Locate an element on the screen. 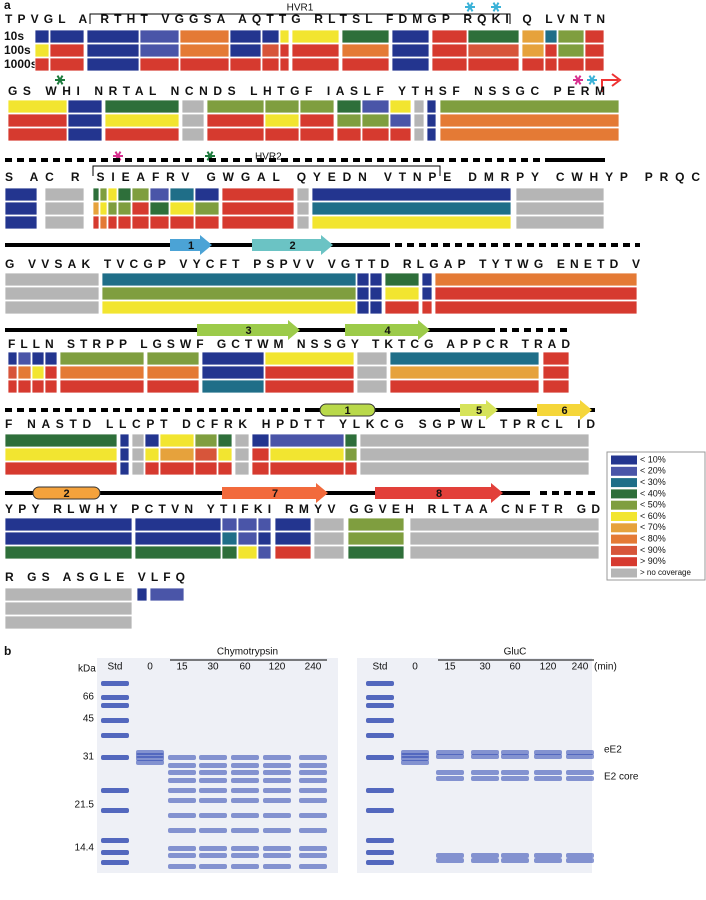 The image size is (706, 900). legend-label: > no coverage is located at coordinates (665, 572).